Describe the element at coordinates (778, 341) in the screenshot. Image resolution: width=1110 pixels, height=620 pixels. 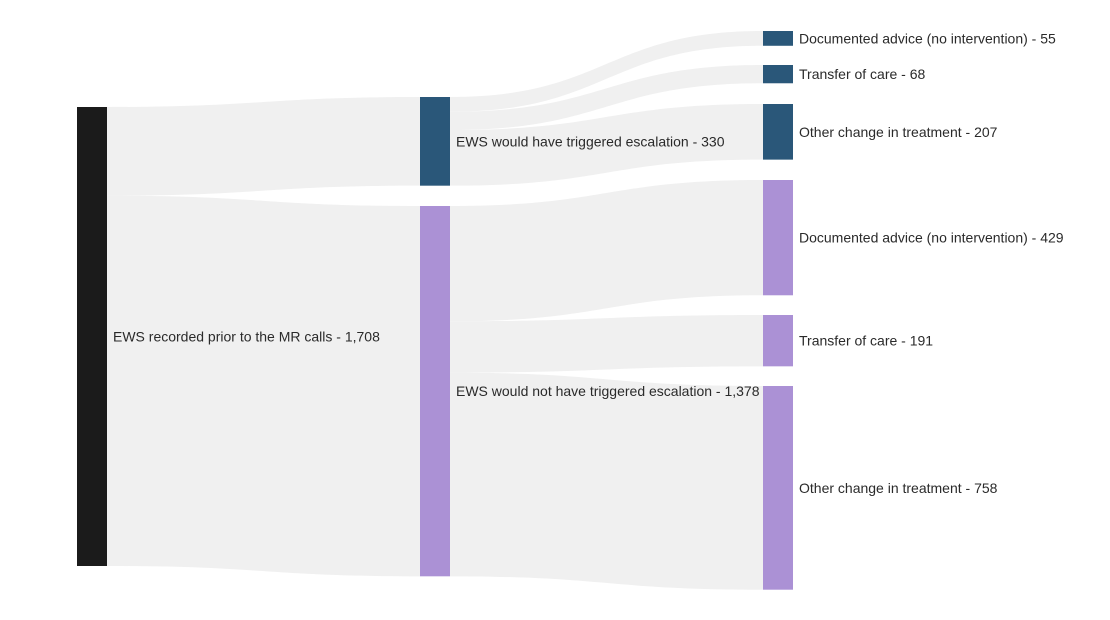
I see `sankey-node-n_tra` at that location.